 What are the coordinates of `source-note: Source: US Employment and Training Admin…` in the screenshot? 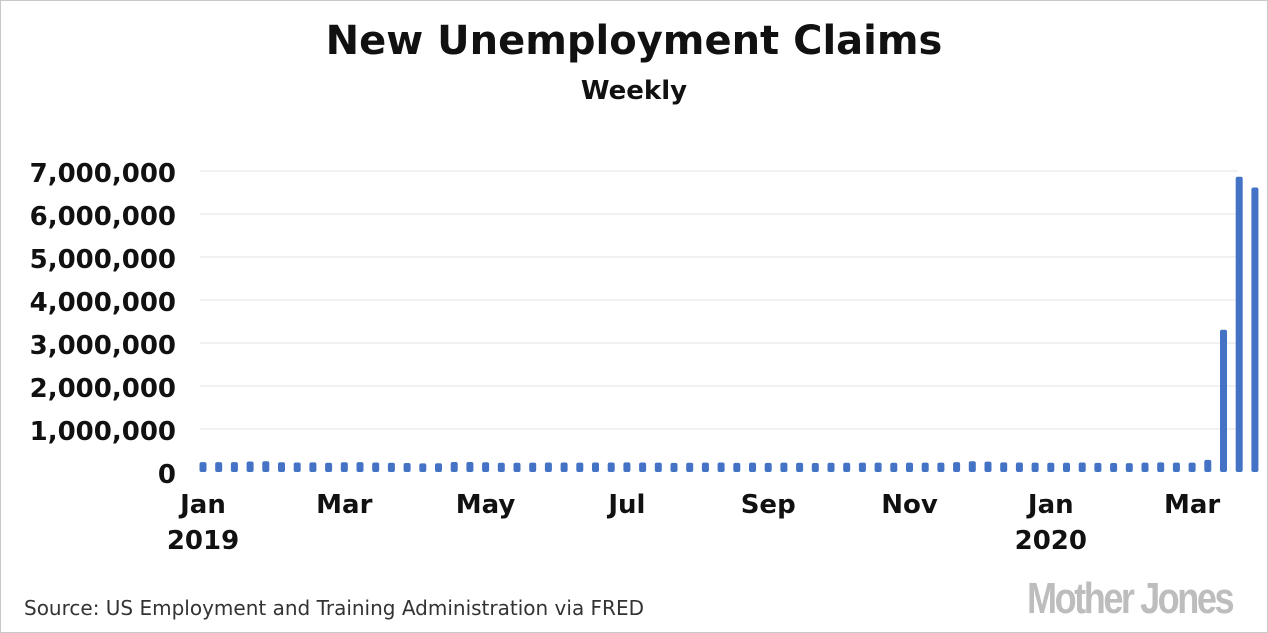 It's located at (334, 608).